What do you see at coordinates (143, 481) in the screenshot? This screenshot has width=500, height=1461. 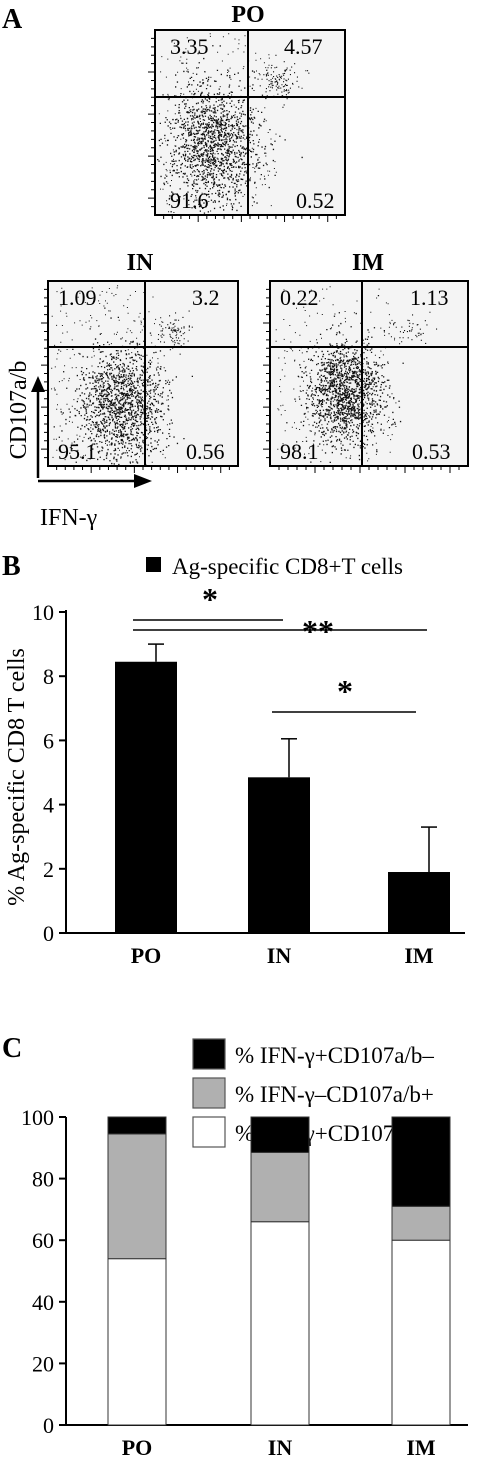 I see `x-axis-arrow-head` at bounding box center [143, 481].